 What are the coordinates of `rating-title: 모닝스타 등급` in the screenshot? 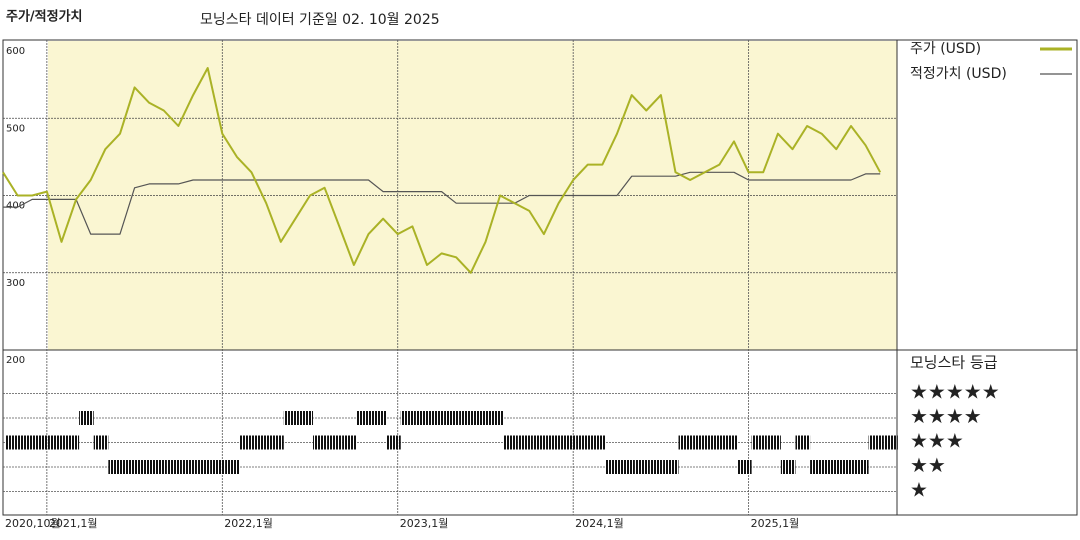 It's located at (954, 363).